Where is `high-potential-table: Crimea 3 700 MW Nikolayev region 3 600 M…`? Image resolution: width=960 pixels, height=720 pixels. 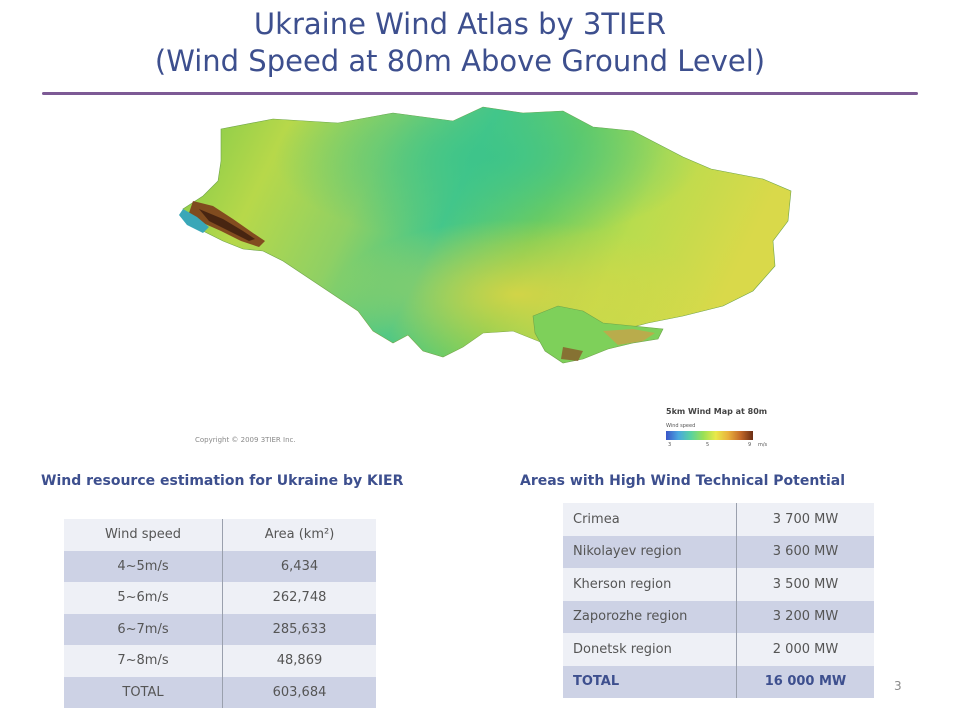 high-potential-table: Crimea 3 700 MW Nikolayev region 3 600 M… is located at coordinates (718, 600).